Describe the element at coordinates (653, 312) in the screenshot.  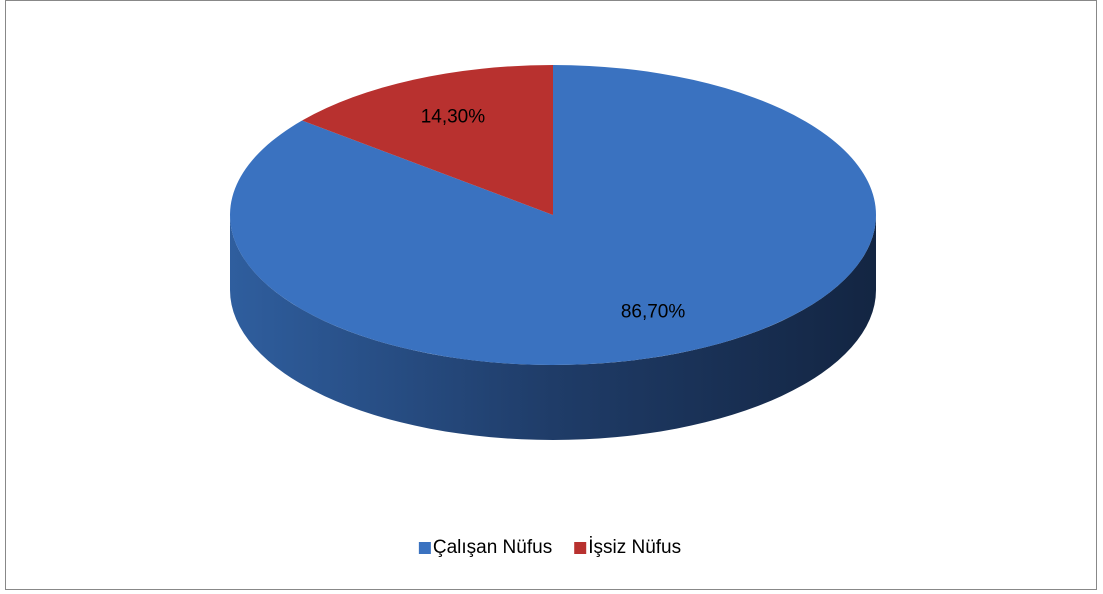
I see `data-label: 86,70%` at that location.